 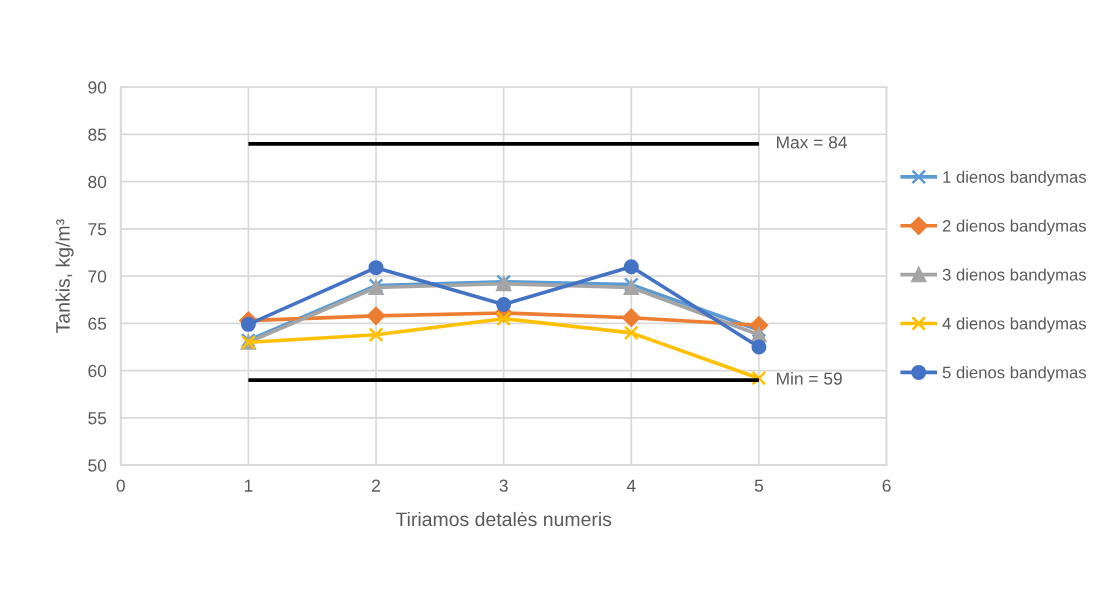 What do you see at coordinates (1014, 374) in the screenshot?
I see `legend-label: 5 dienos bandymas` at bounding box center [1014, 374].